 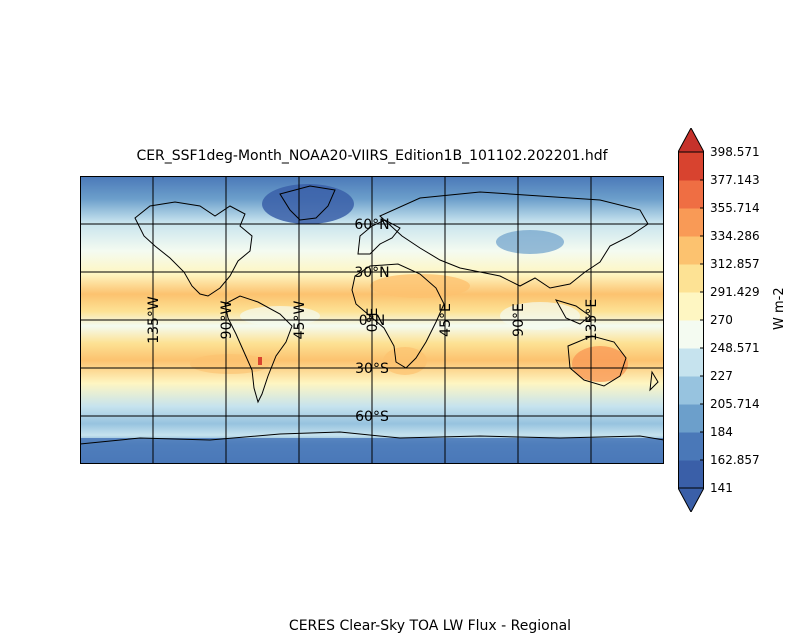 I want to click on latitude-label: 30°S, so click(x=372, y=369).